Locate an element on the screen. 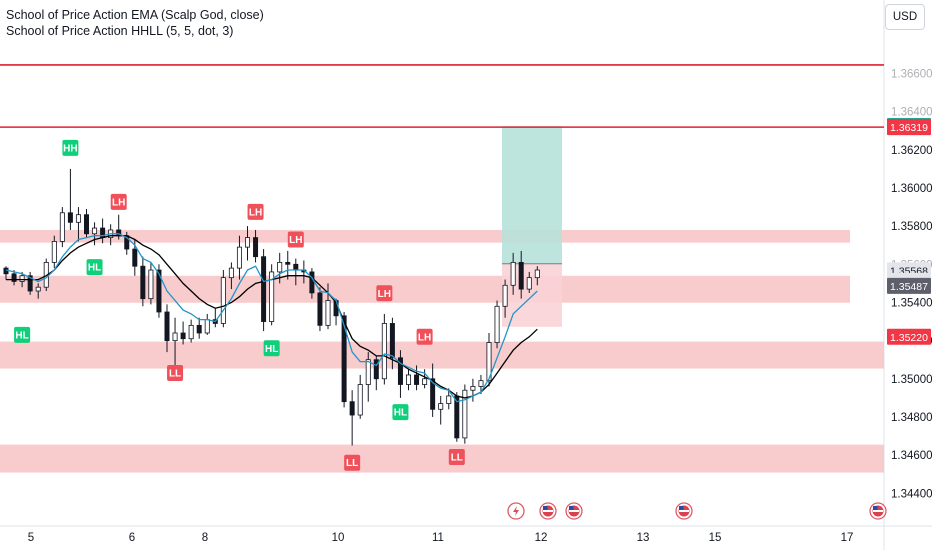 The height and width of the screenshot is (550, 932). time-tick-label: 13 is located at coordinates (643, 538).